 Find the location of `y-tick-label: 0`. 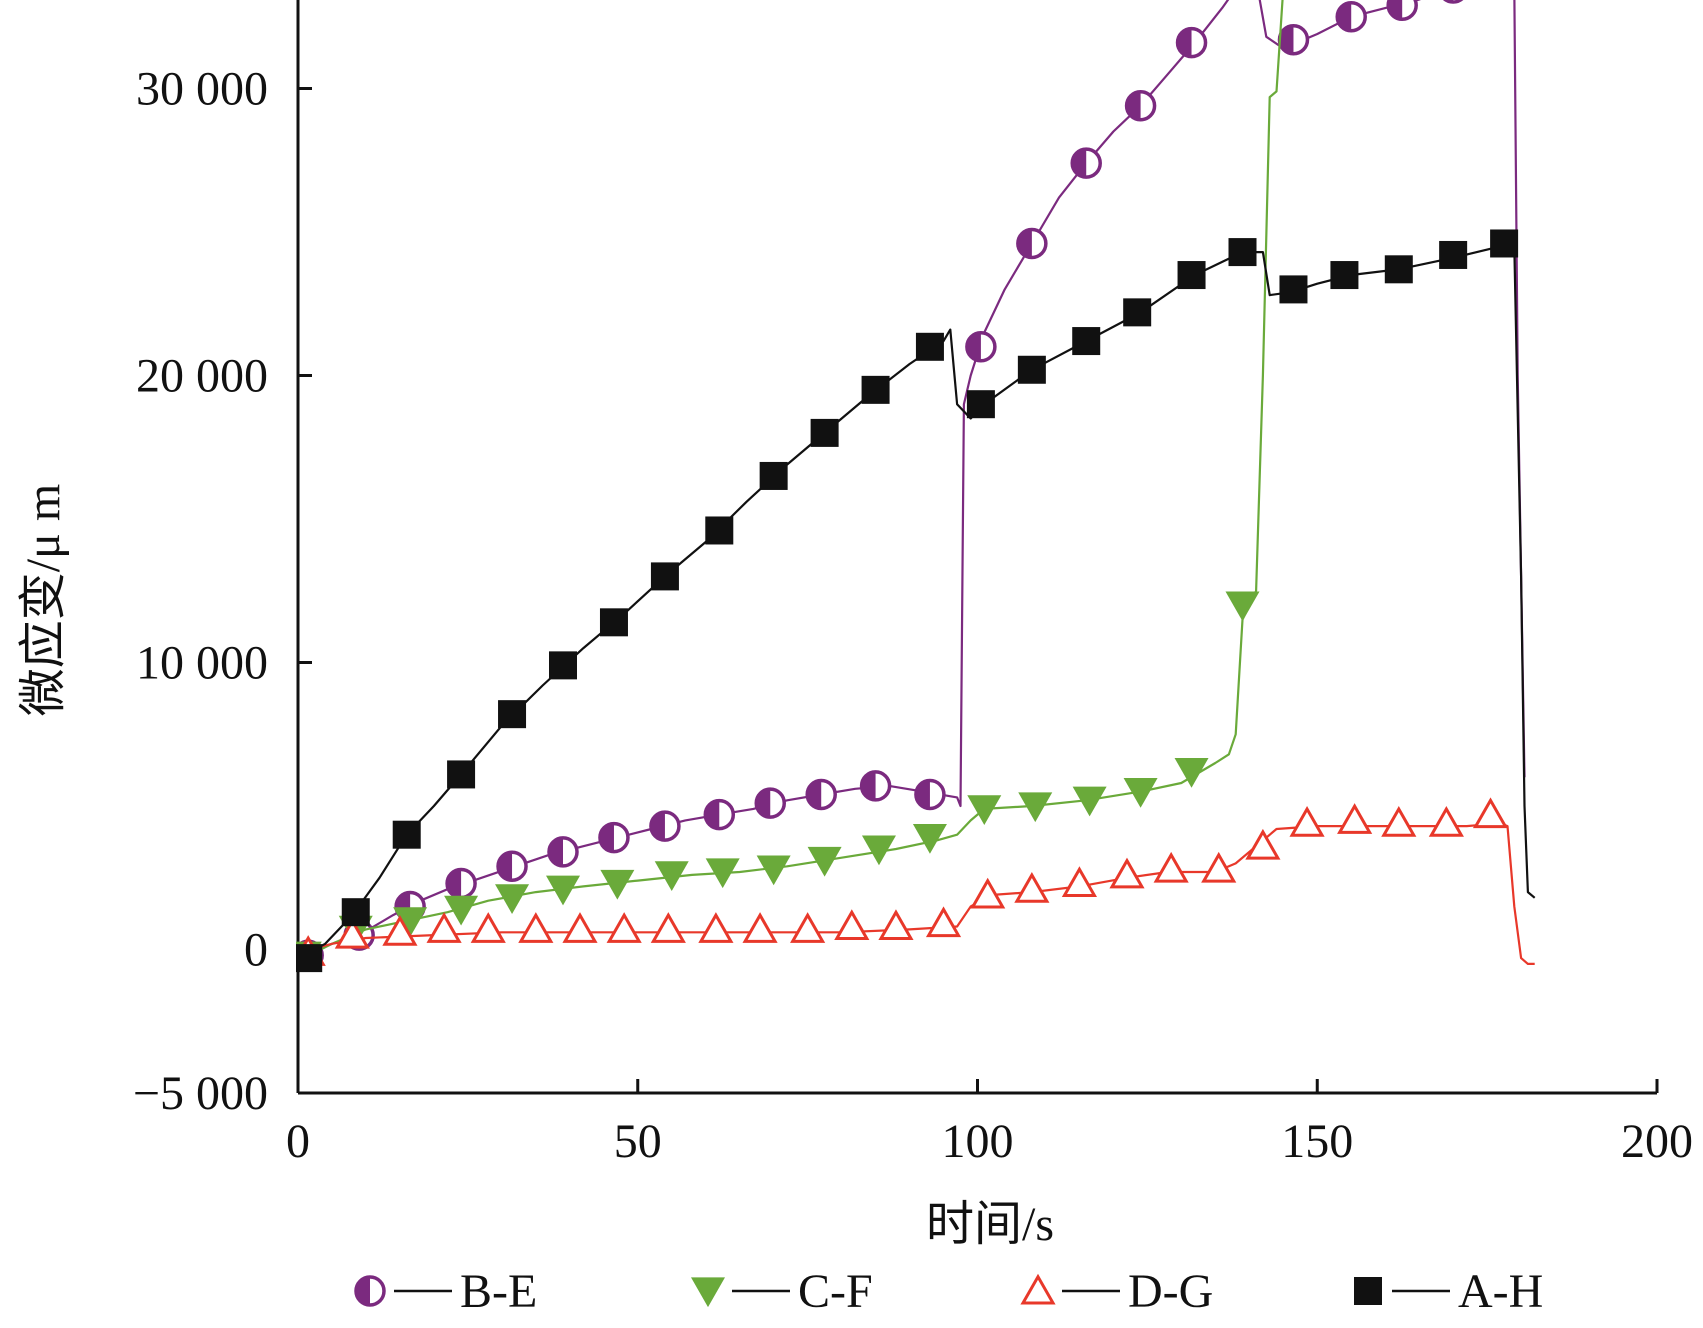

y-tick-label: 0 is located at coordinates (256, 950).